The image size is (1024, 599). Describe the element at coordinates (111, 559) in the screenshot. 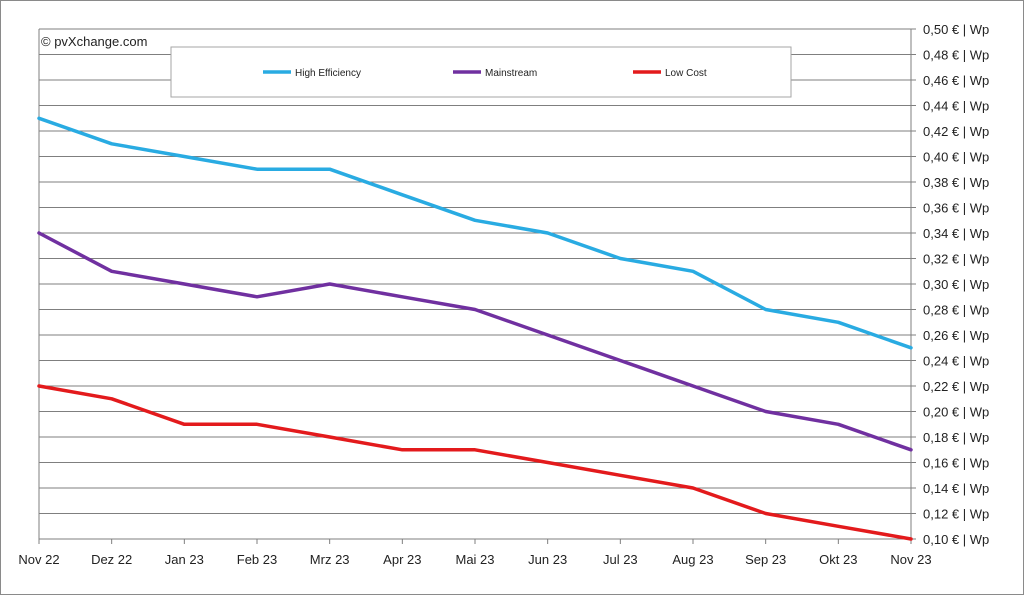

I see `x-tick-label: Dez 22` at that location.